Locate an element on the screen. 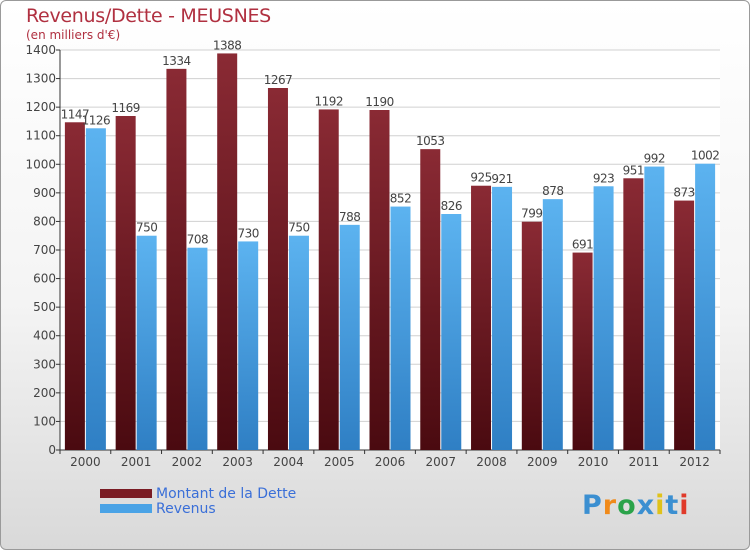  data-label-dette: 1388 is located at coordinates (227, 45).